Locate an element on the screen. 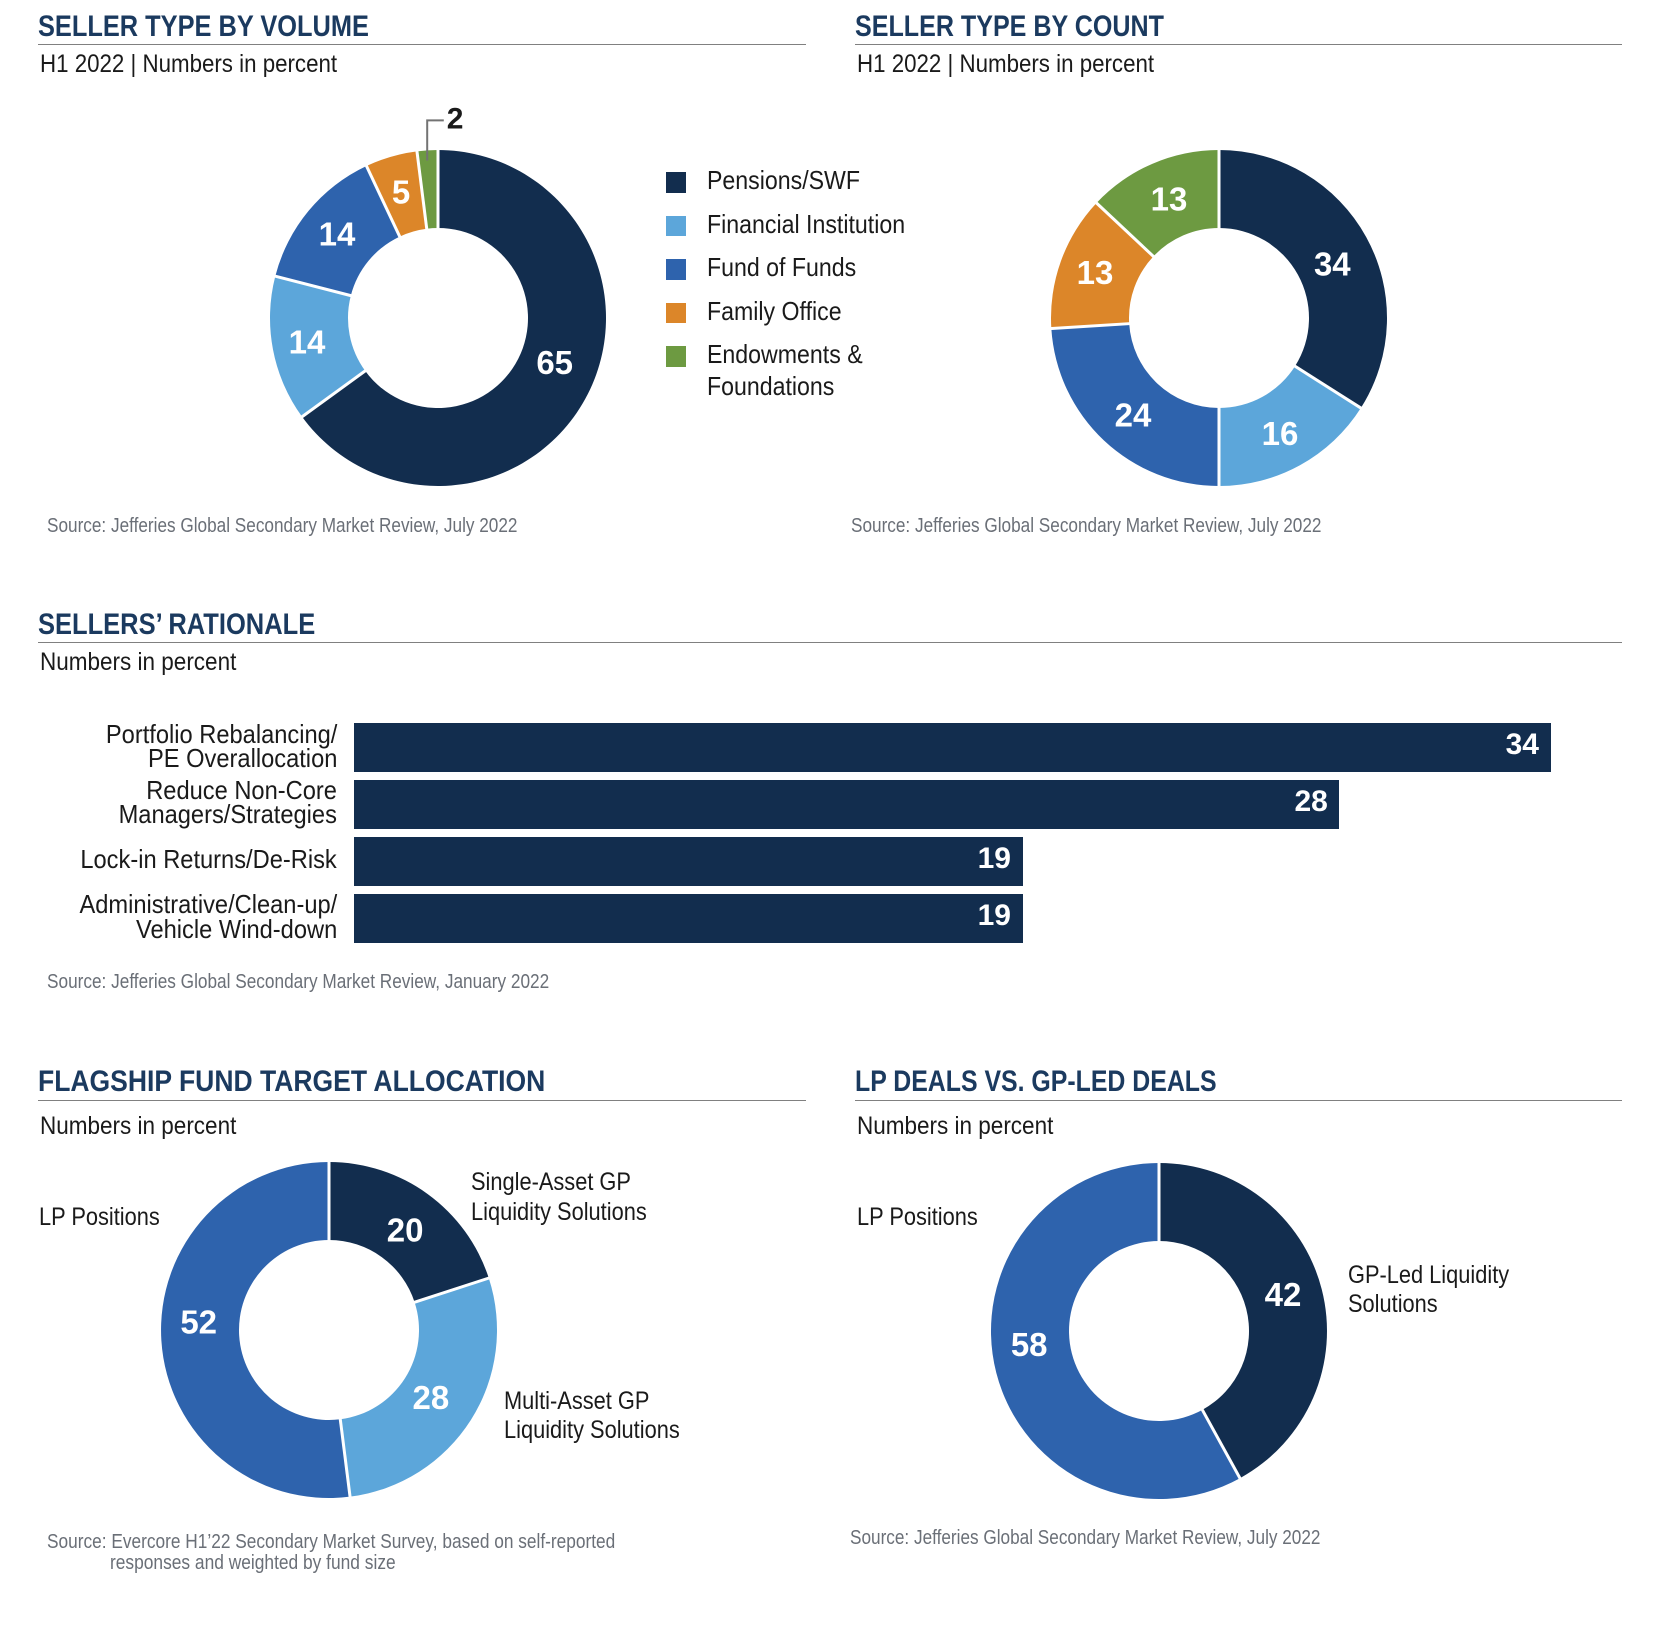 The height and width of the screenshot is (1630, 1667). svg-text: 52 is located at coordinates (198, 1322).